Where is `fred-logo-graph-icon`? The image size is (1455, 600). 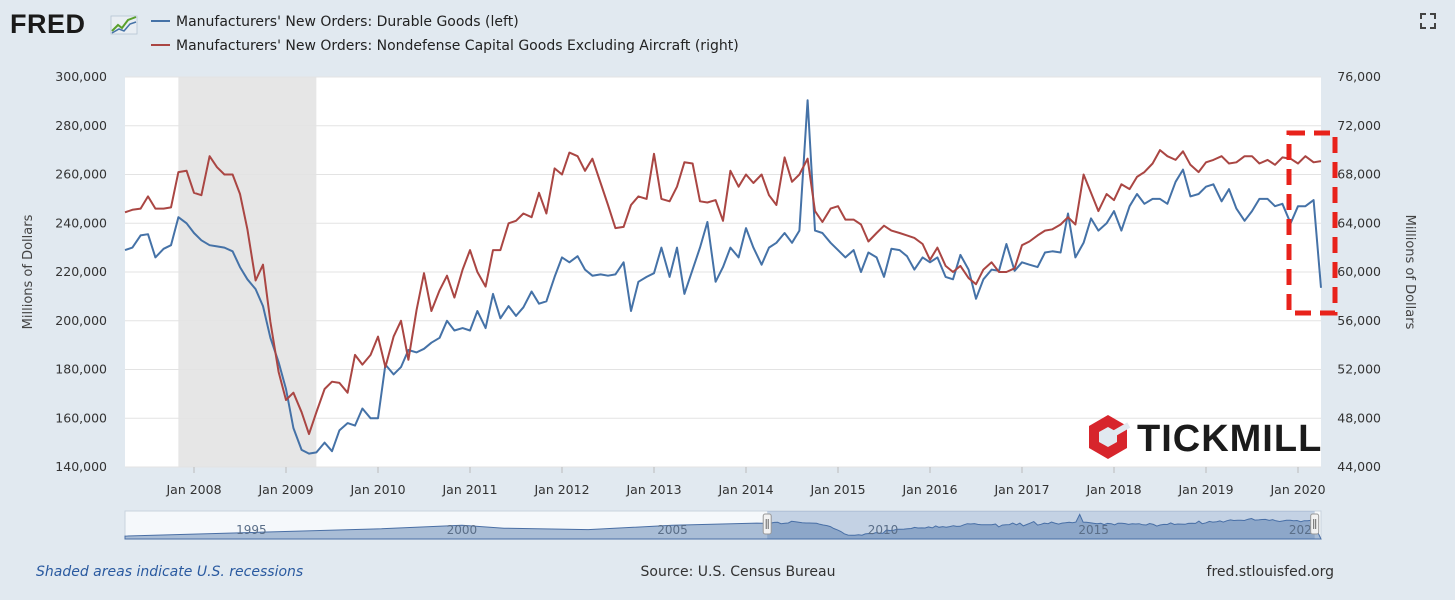
fred-logo-graph-icon is located at coordinates (124, 25).